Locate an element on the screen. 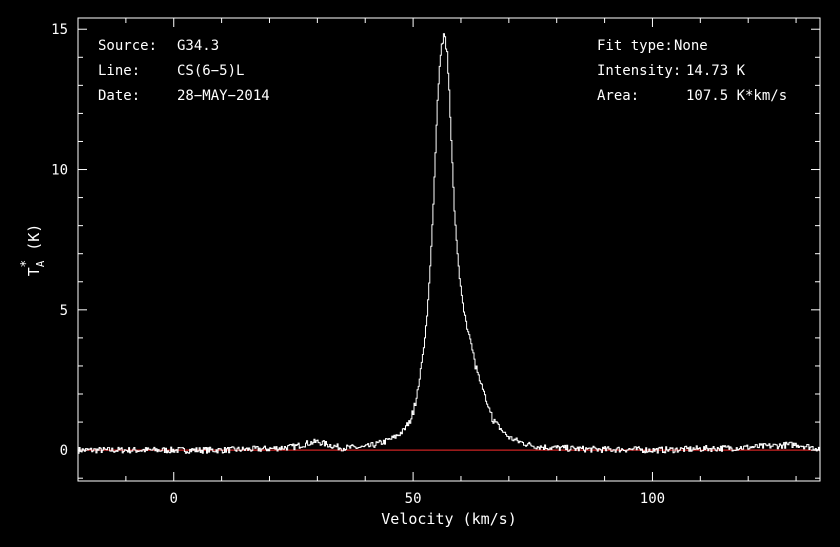 This screenshot has height=547, width=840. x-axis-label: Velocity (km/s) is located at coordinates (448, 519).